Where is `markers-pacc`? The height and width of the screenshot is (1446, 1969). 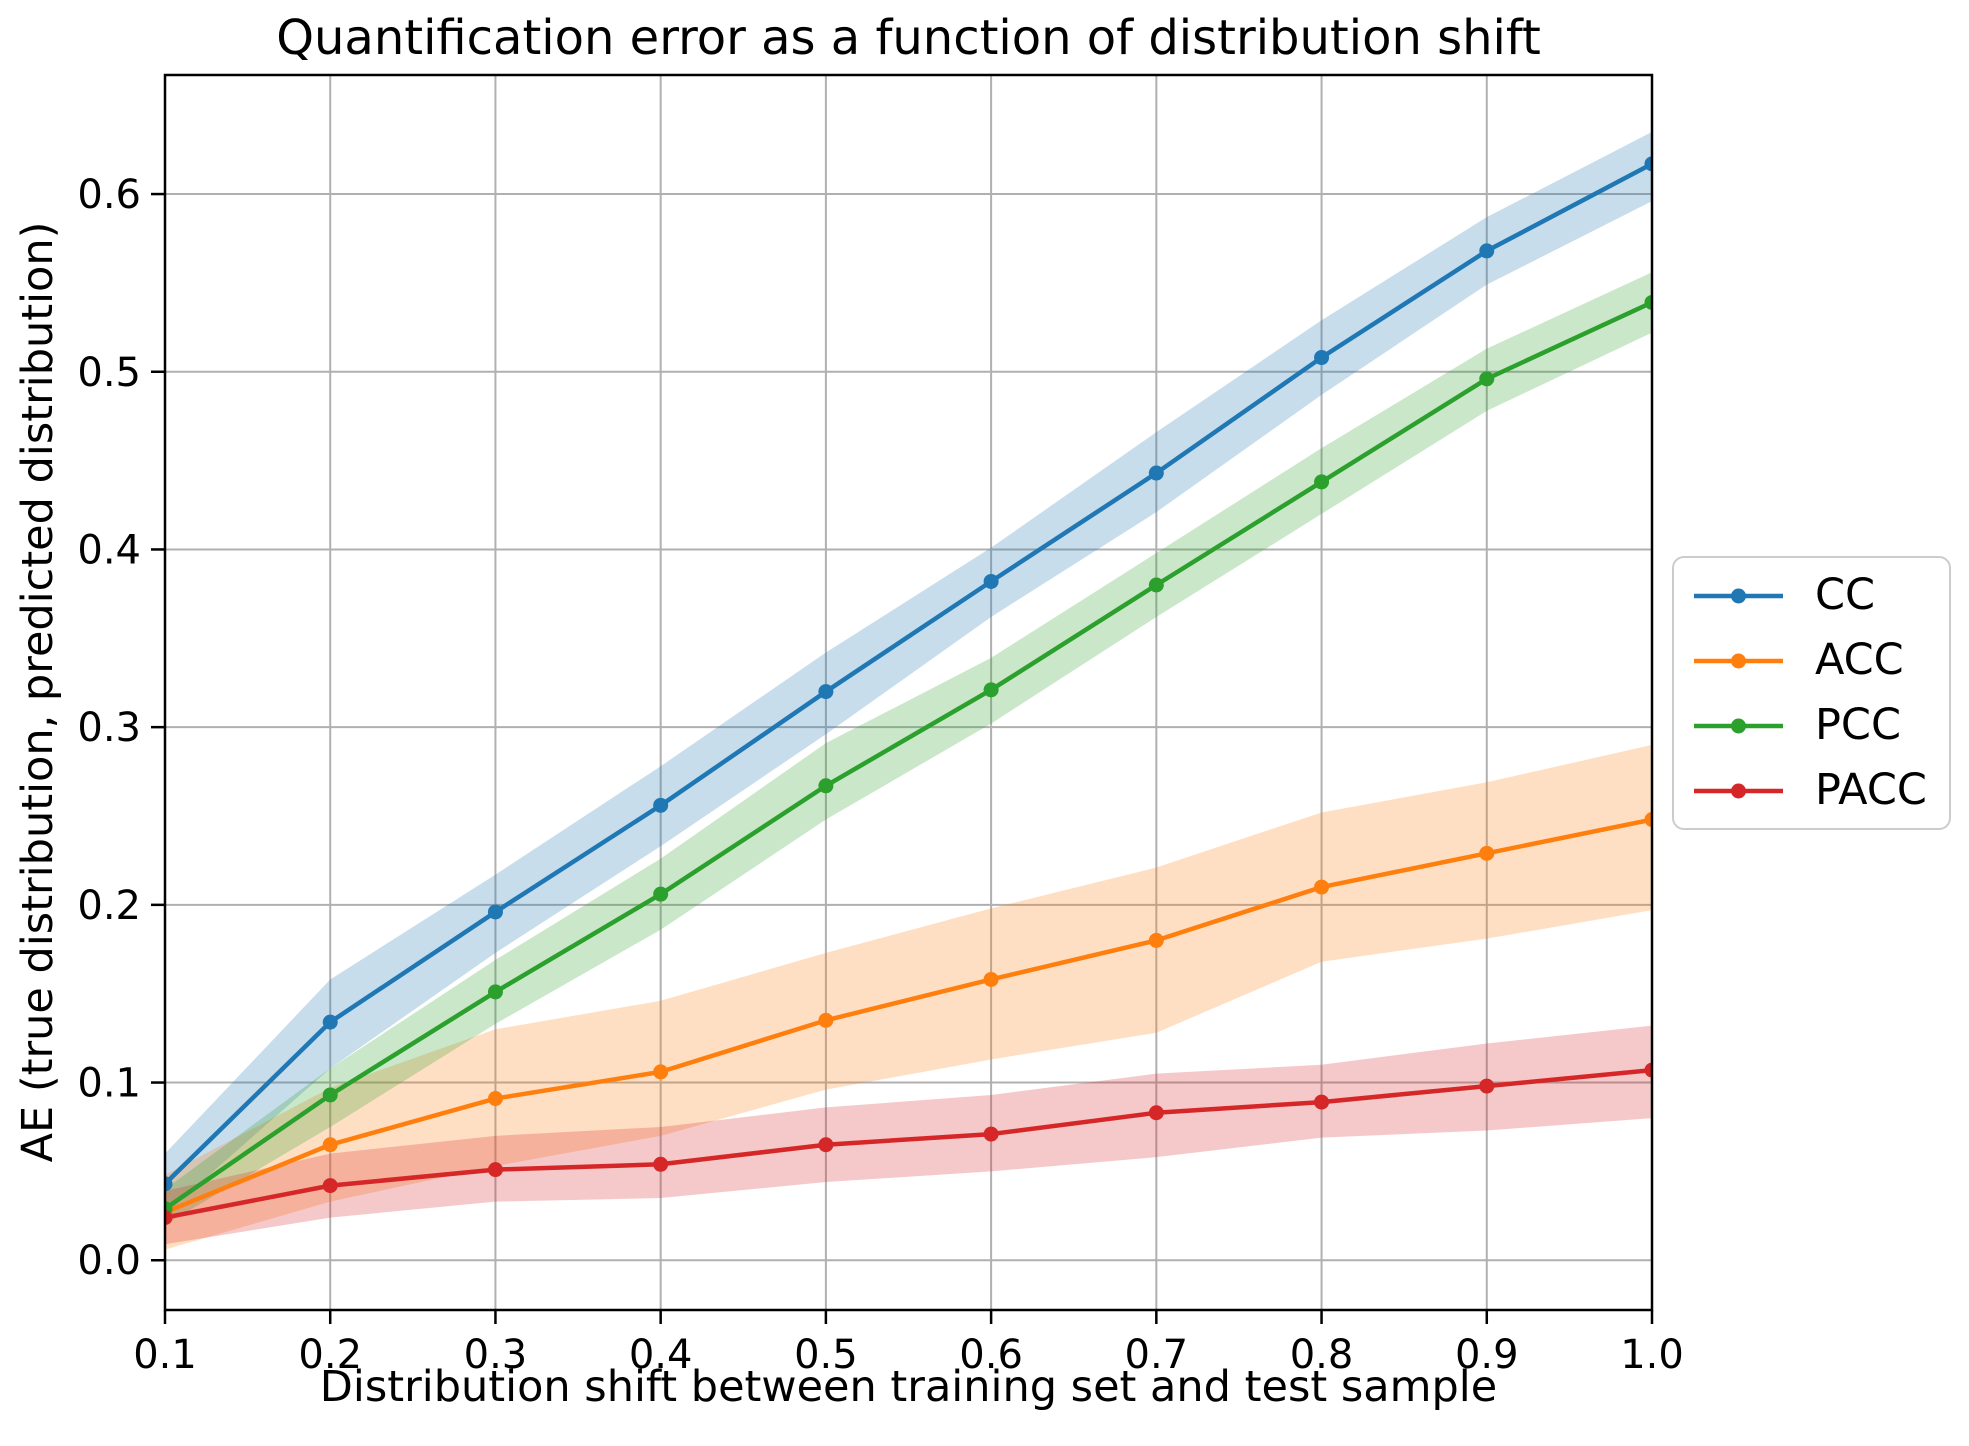 markers-pacc is located at coordinates (908, 1144).